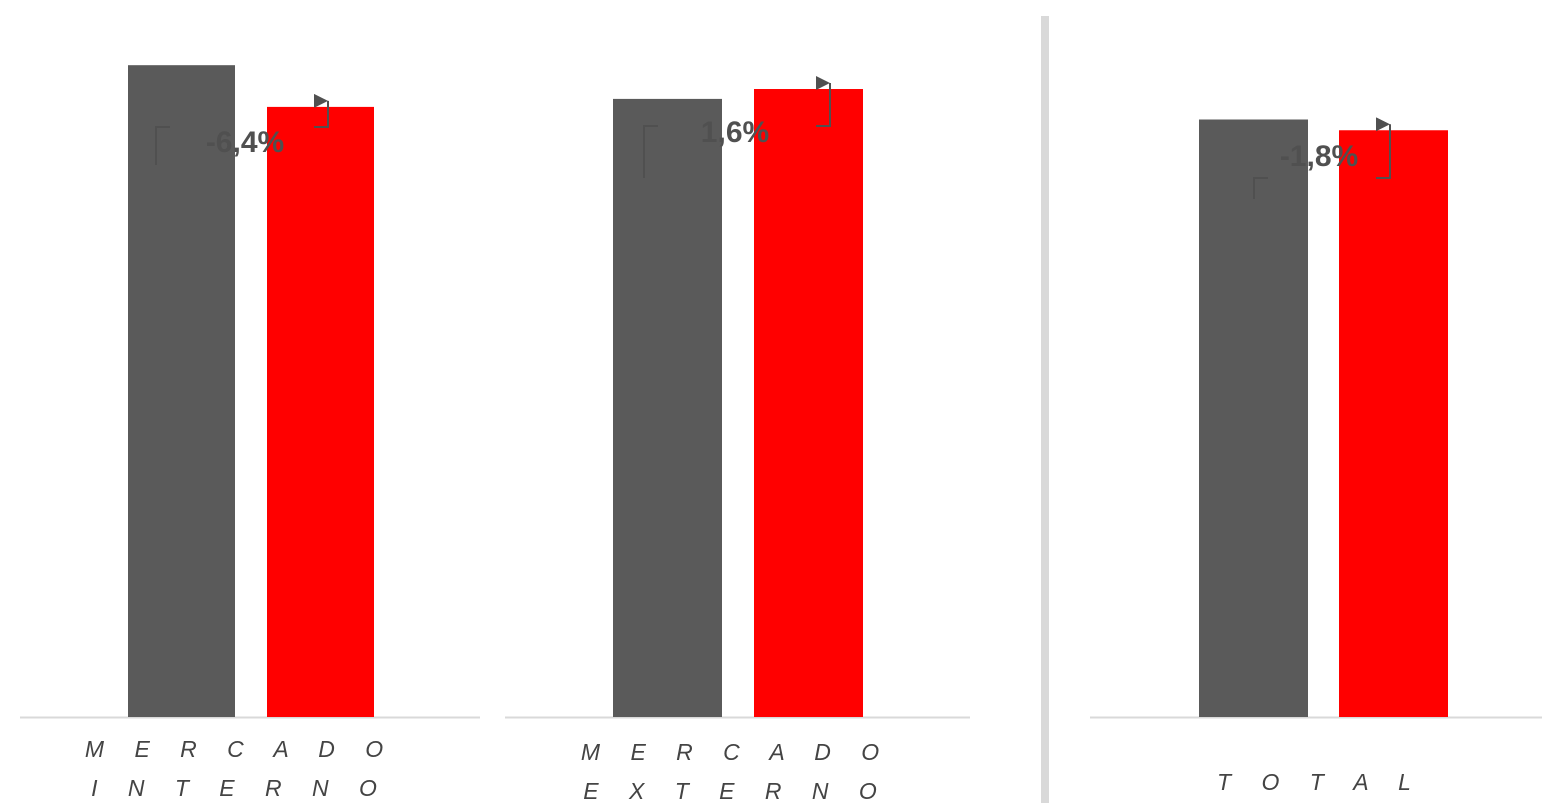  What do you see at coordinates (1319, 156) in the screenshot?
I see `change-percent-label: -1,8%` at bounding box center [1319, 156].